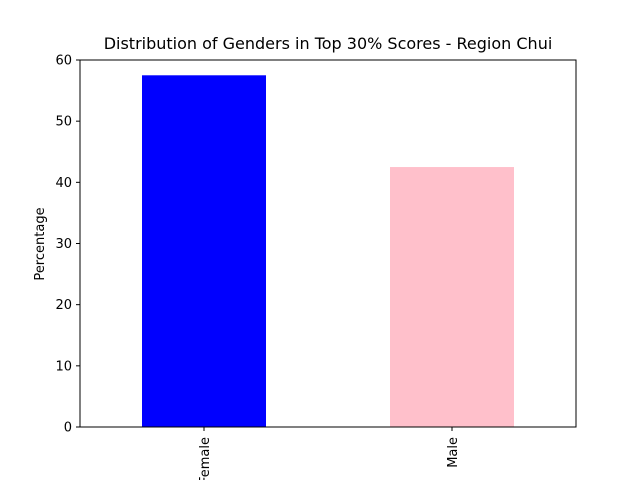  I want to click on y-ticks-group: 0 10 20 30 40 50 60, so click(67, 245).